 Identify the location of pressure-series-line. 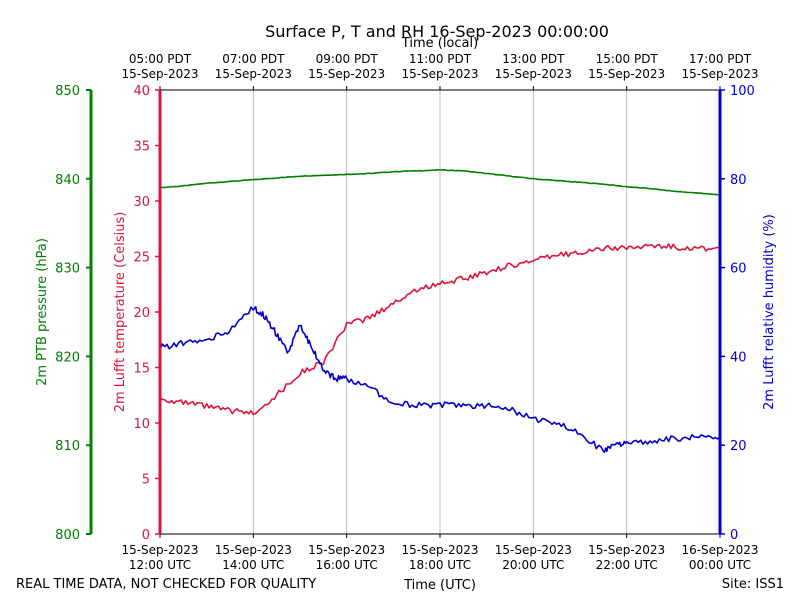
(440, 182).